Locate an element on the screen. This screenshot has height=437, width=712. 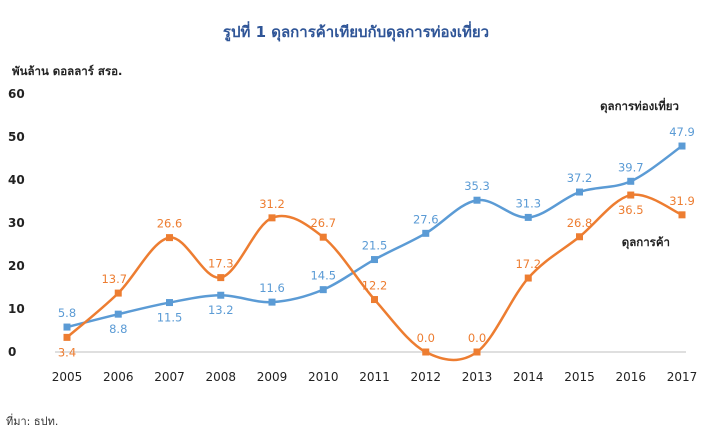
data-label: 13.2 is located at coordinates (221, 310).